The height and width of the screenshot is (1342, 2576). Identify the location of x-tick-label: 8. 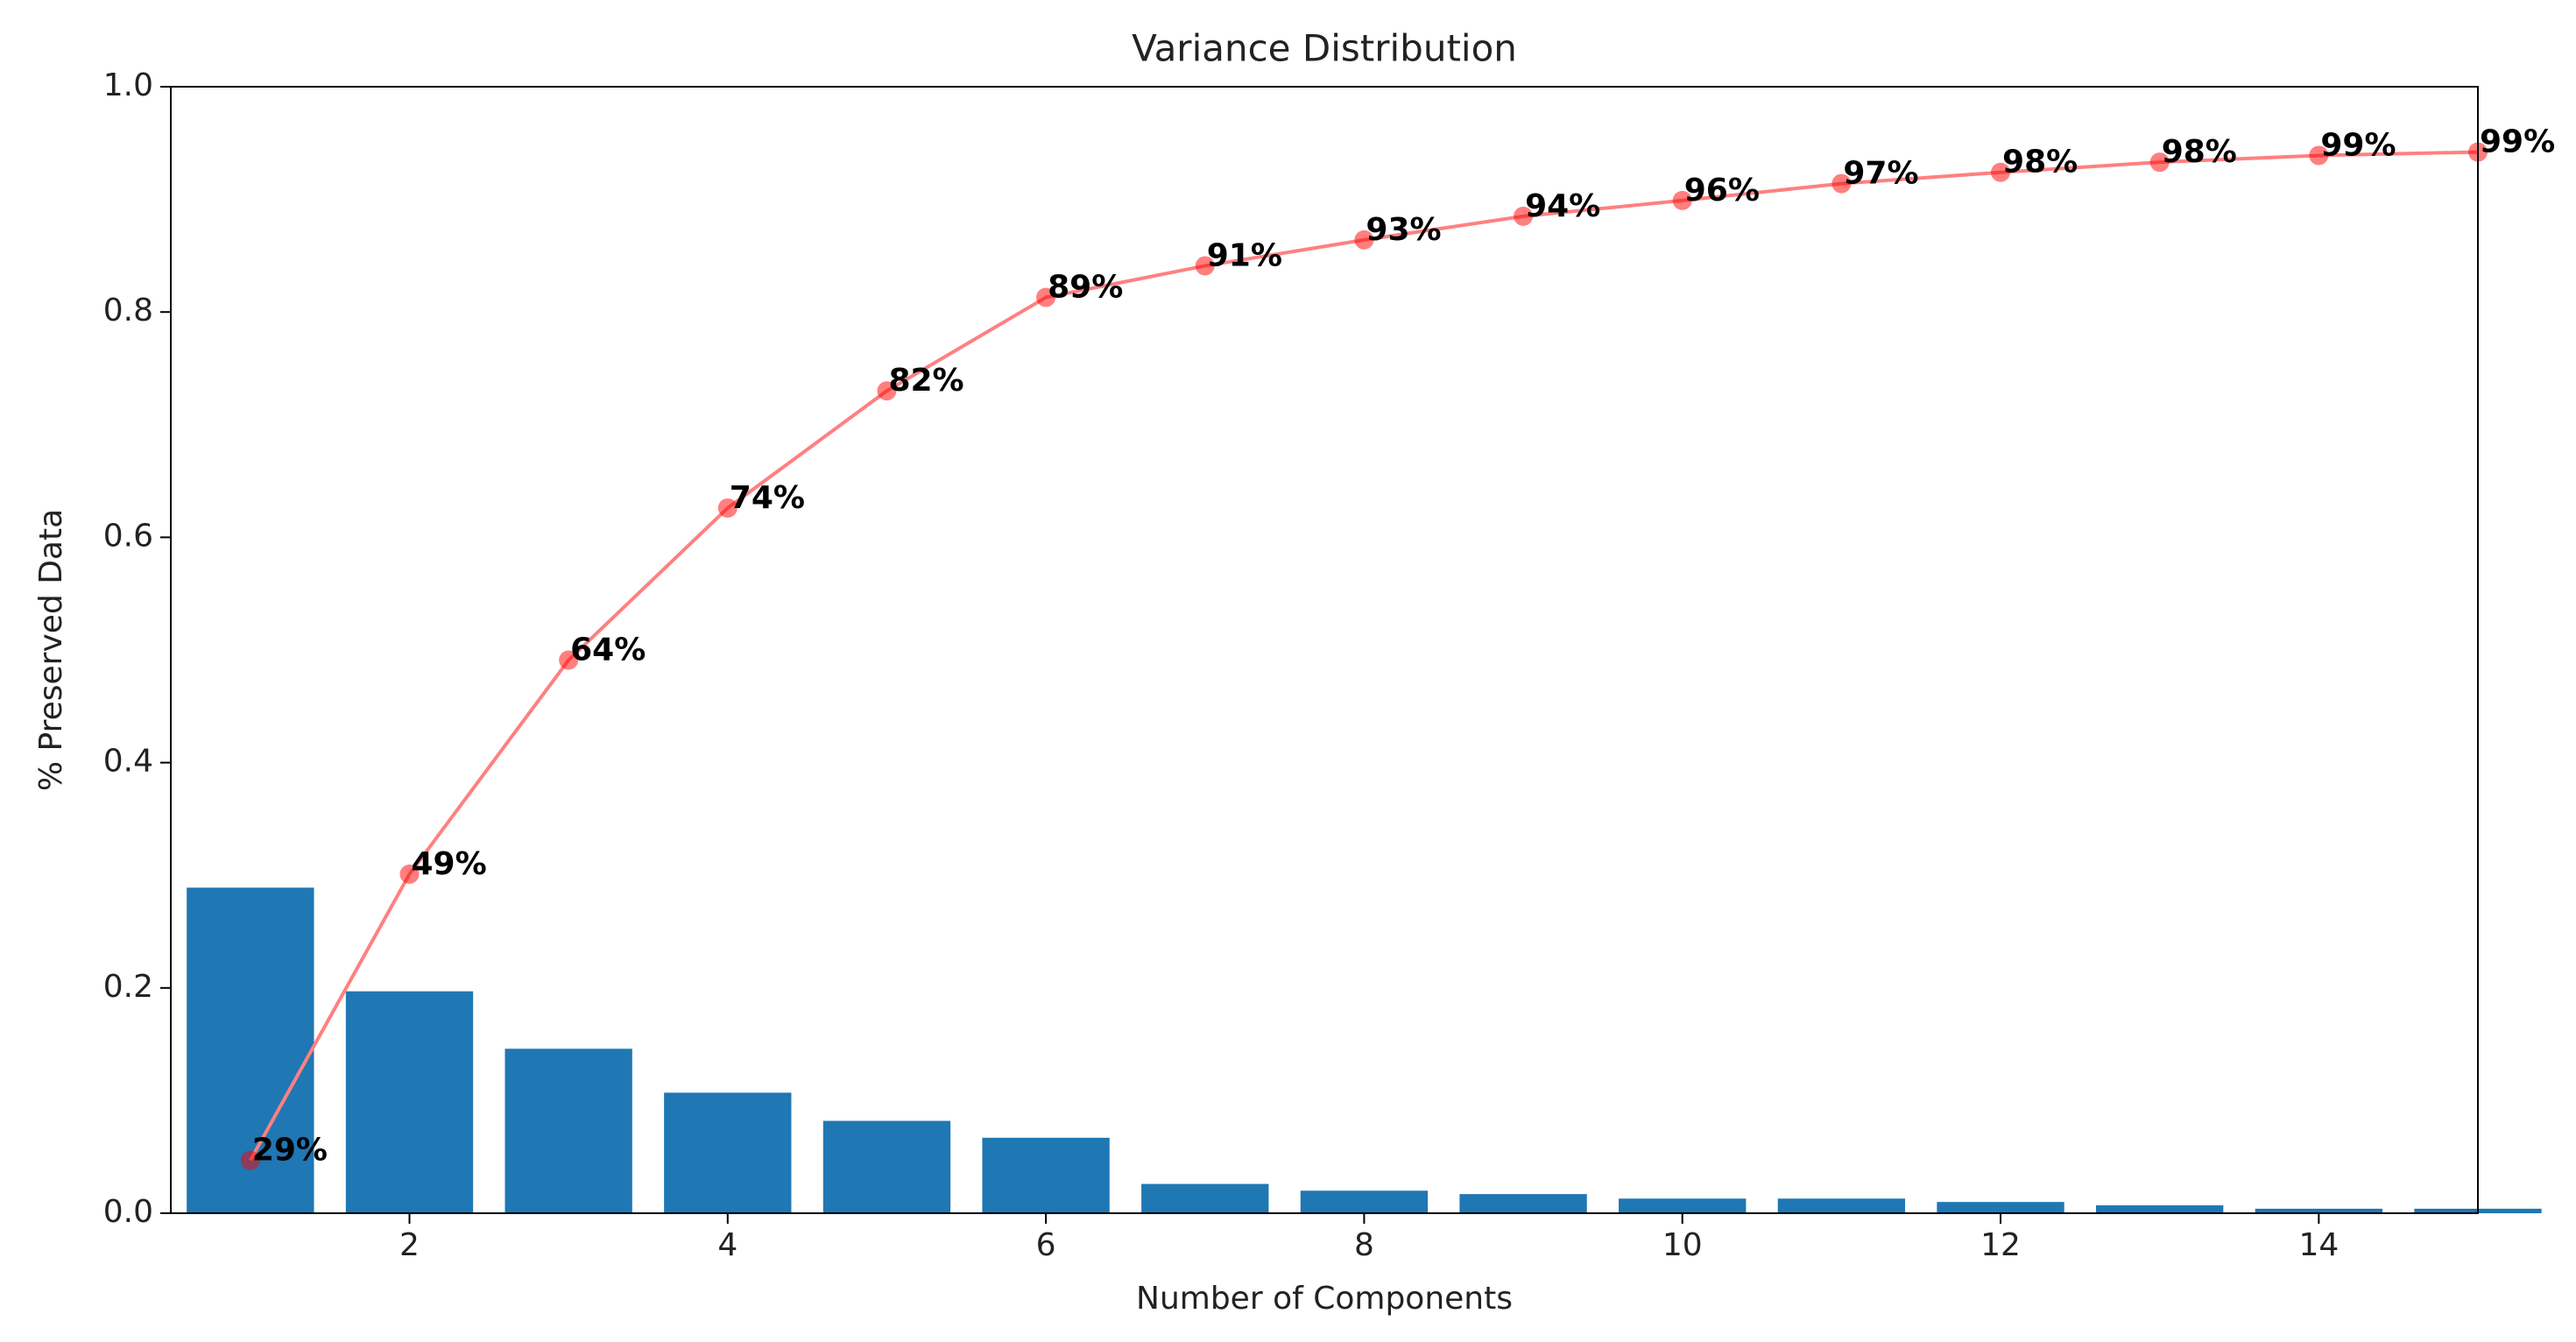
(1364, 1245).